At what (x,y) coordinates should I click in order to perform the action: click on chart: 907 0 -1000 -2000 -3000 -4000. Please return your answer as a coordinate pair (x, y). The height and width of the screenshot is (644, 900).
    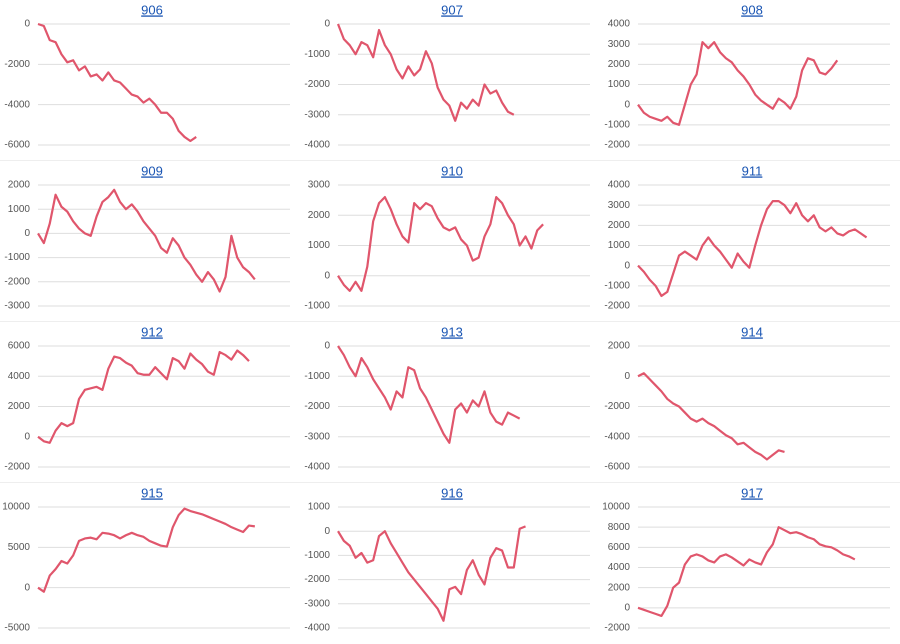
    Looking at the image, I should click on (450, 81).